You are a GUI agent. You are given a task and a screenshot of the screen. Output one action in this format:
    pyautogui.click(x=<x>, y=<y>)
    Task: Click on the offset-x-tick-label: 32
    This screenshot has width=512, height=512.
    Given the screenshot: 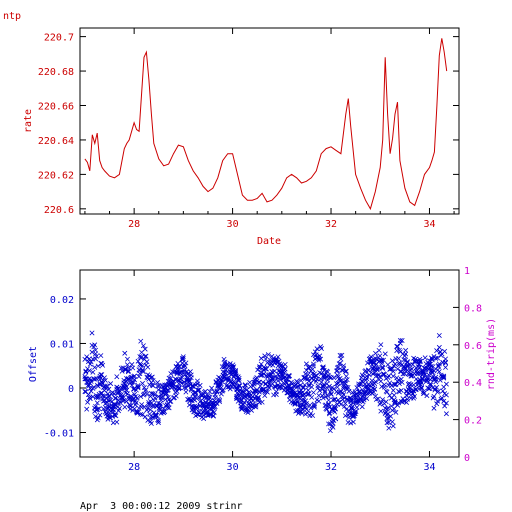 What is the action you would take?
    pyautogui.click(x=331, y=467)
    